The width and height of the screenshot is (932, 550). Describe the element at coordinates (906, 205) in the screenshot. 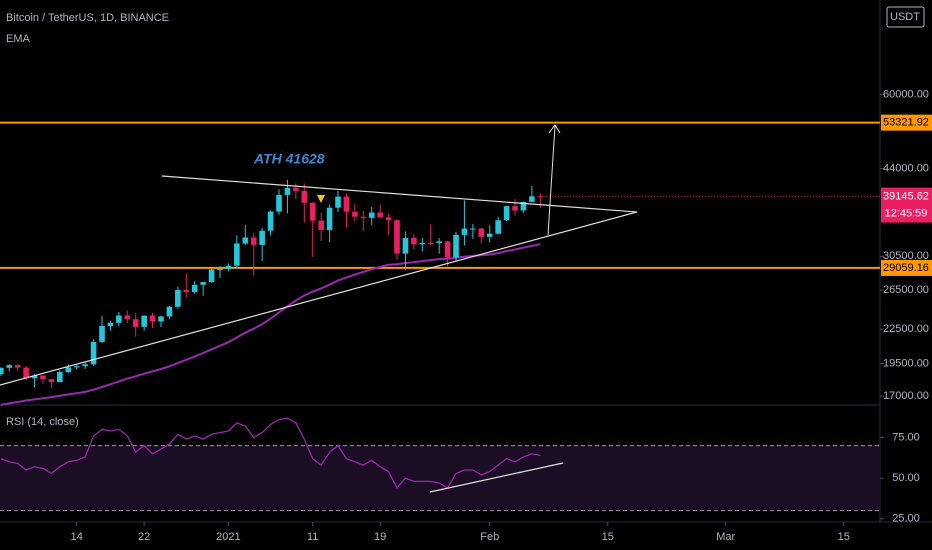

I see `last-price-tag` at that location.